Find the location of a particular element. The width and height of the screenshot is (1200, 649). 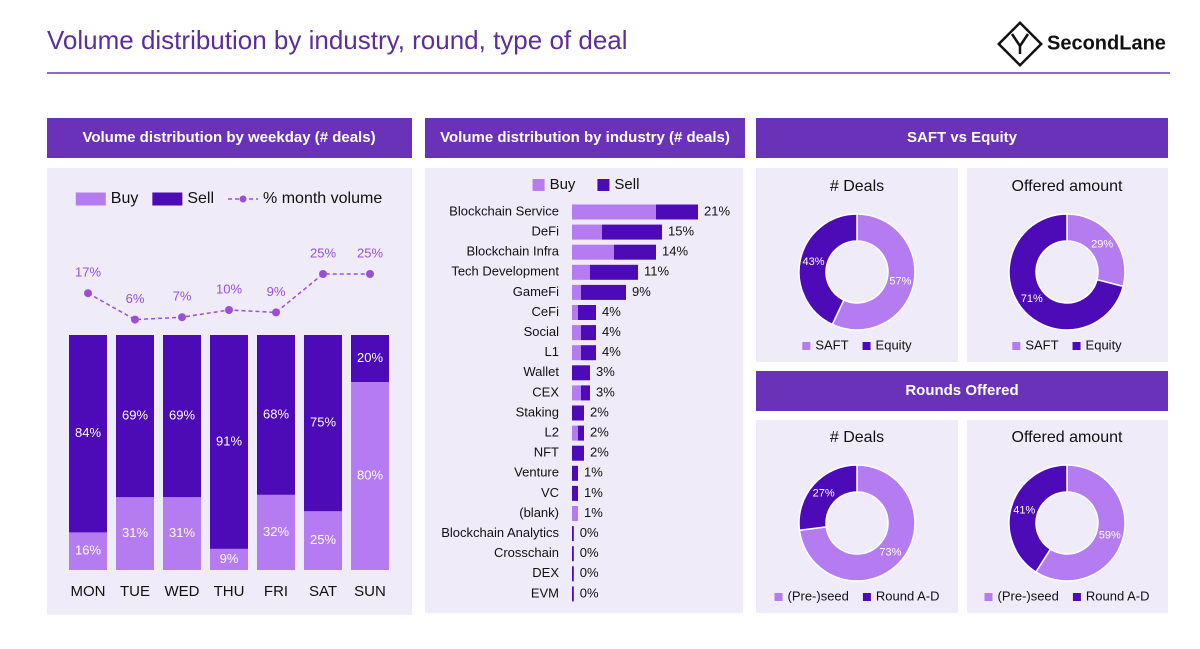

panel-title: Volume distribution by weekday (# deals) is located at coordinates (228, 137).